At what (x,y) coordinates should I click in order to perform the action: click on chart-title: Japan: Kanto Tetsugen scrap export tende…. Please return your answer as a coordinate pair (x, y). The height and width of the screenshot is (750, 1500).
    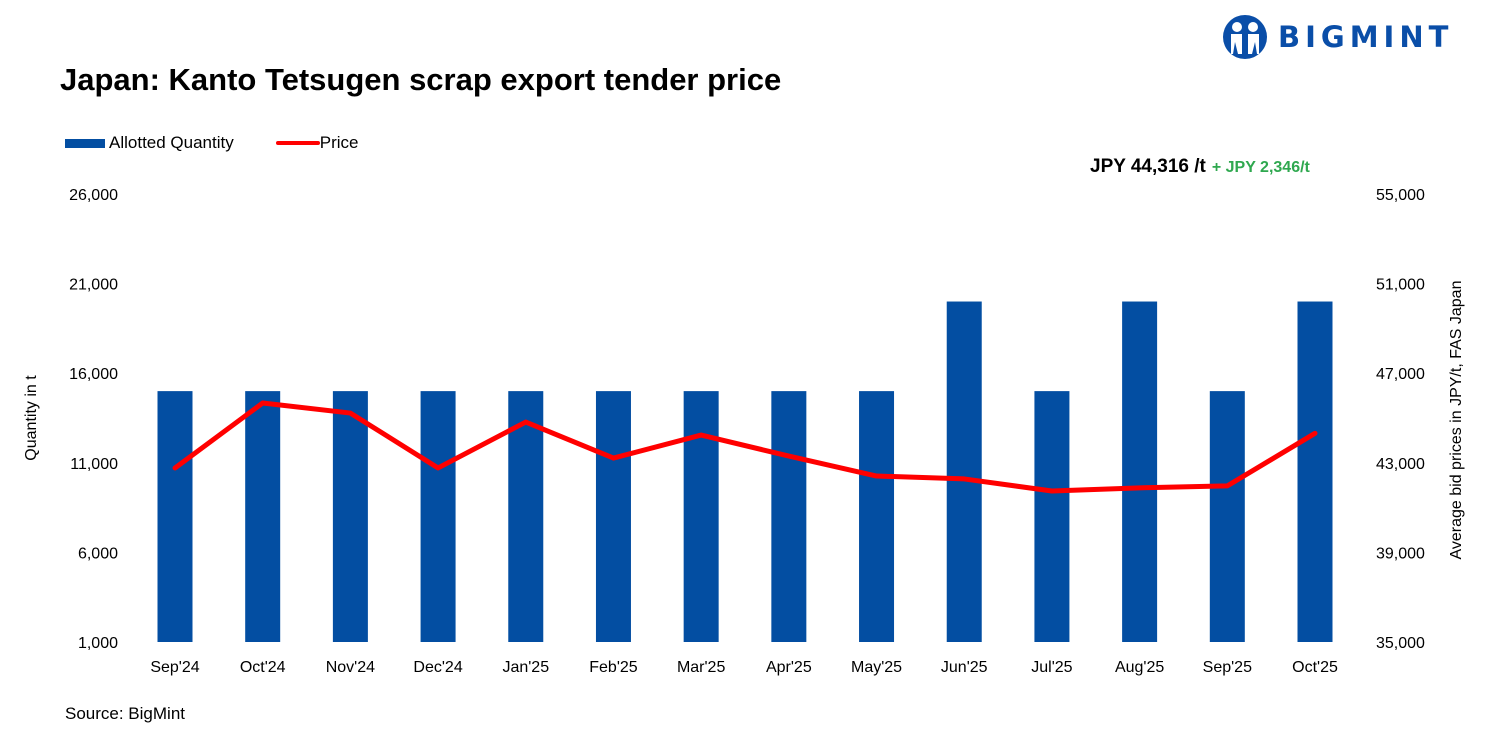
    Looking at the image, I should click on (421, 79).